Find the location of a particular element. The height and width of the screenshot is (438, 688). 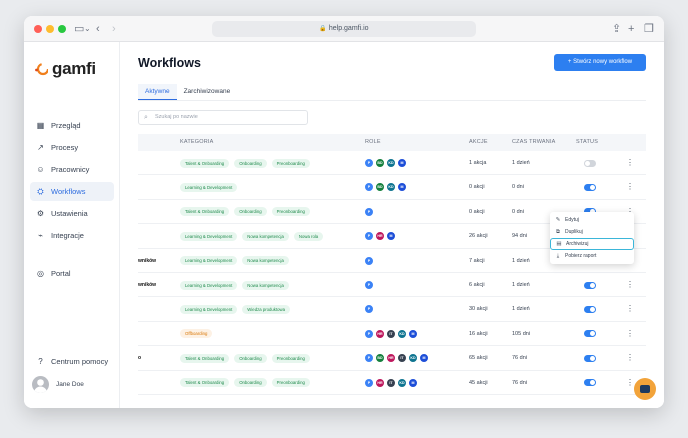

menu-item-edytuj: ✎ Edytuj is located at coordinates (592, 220).